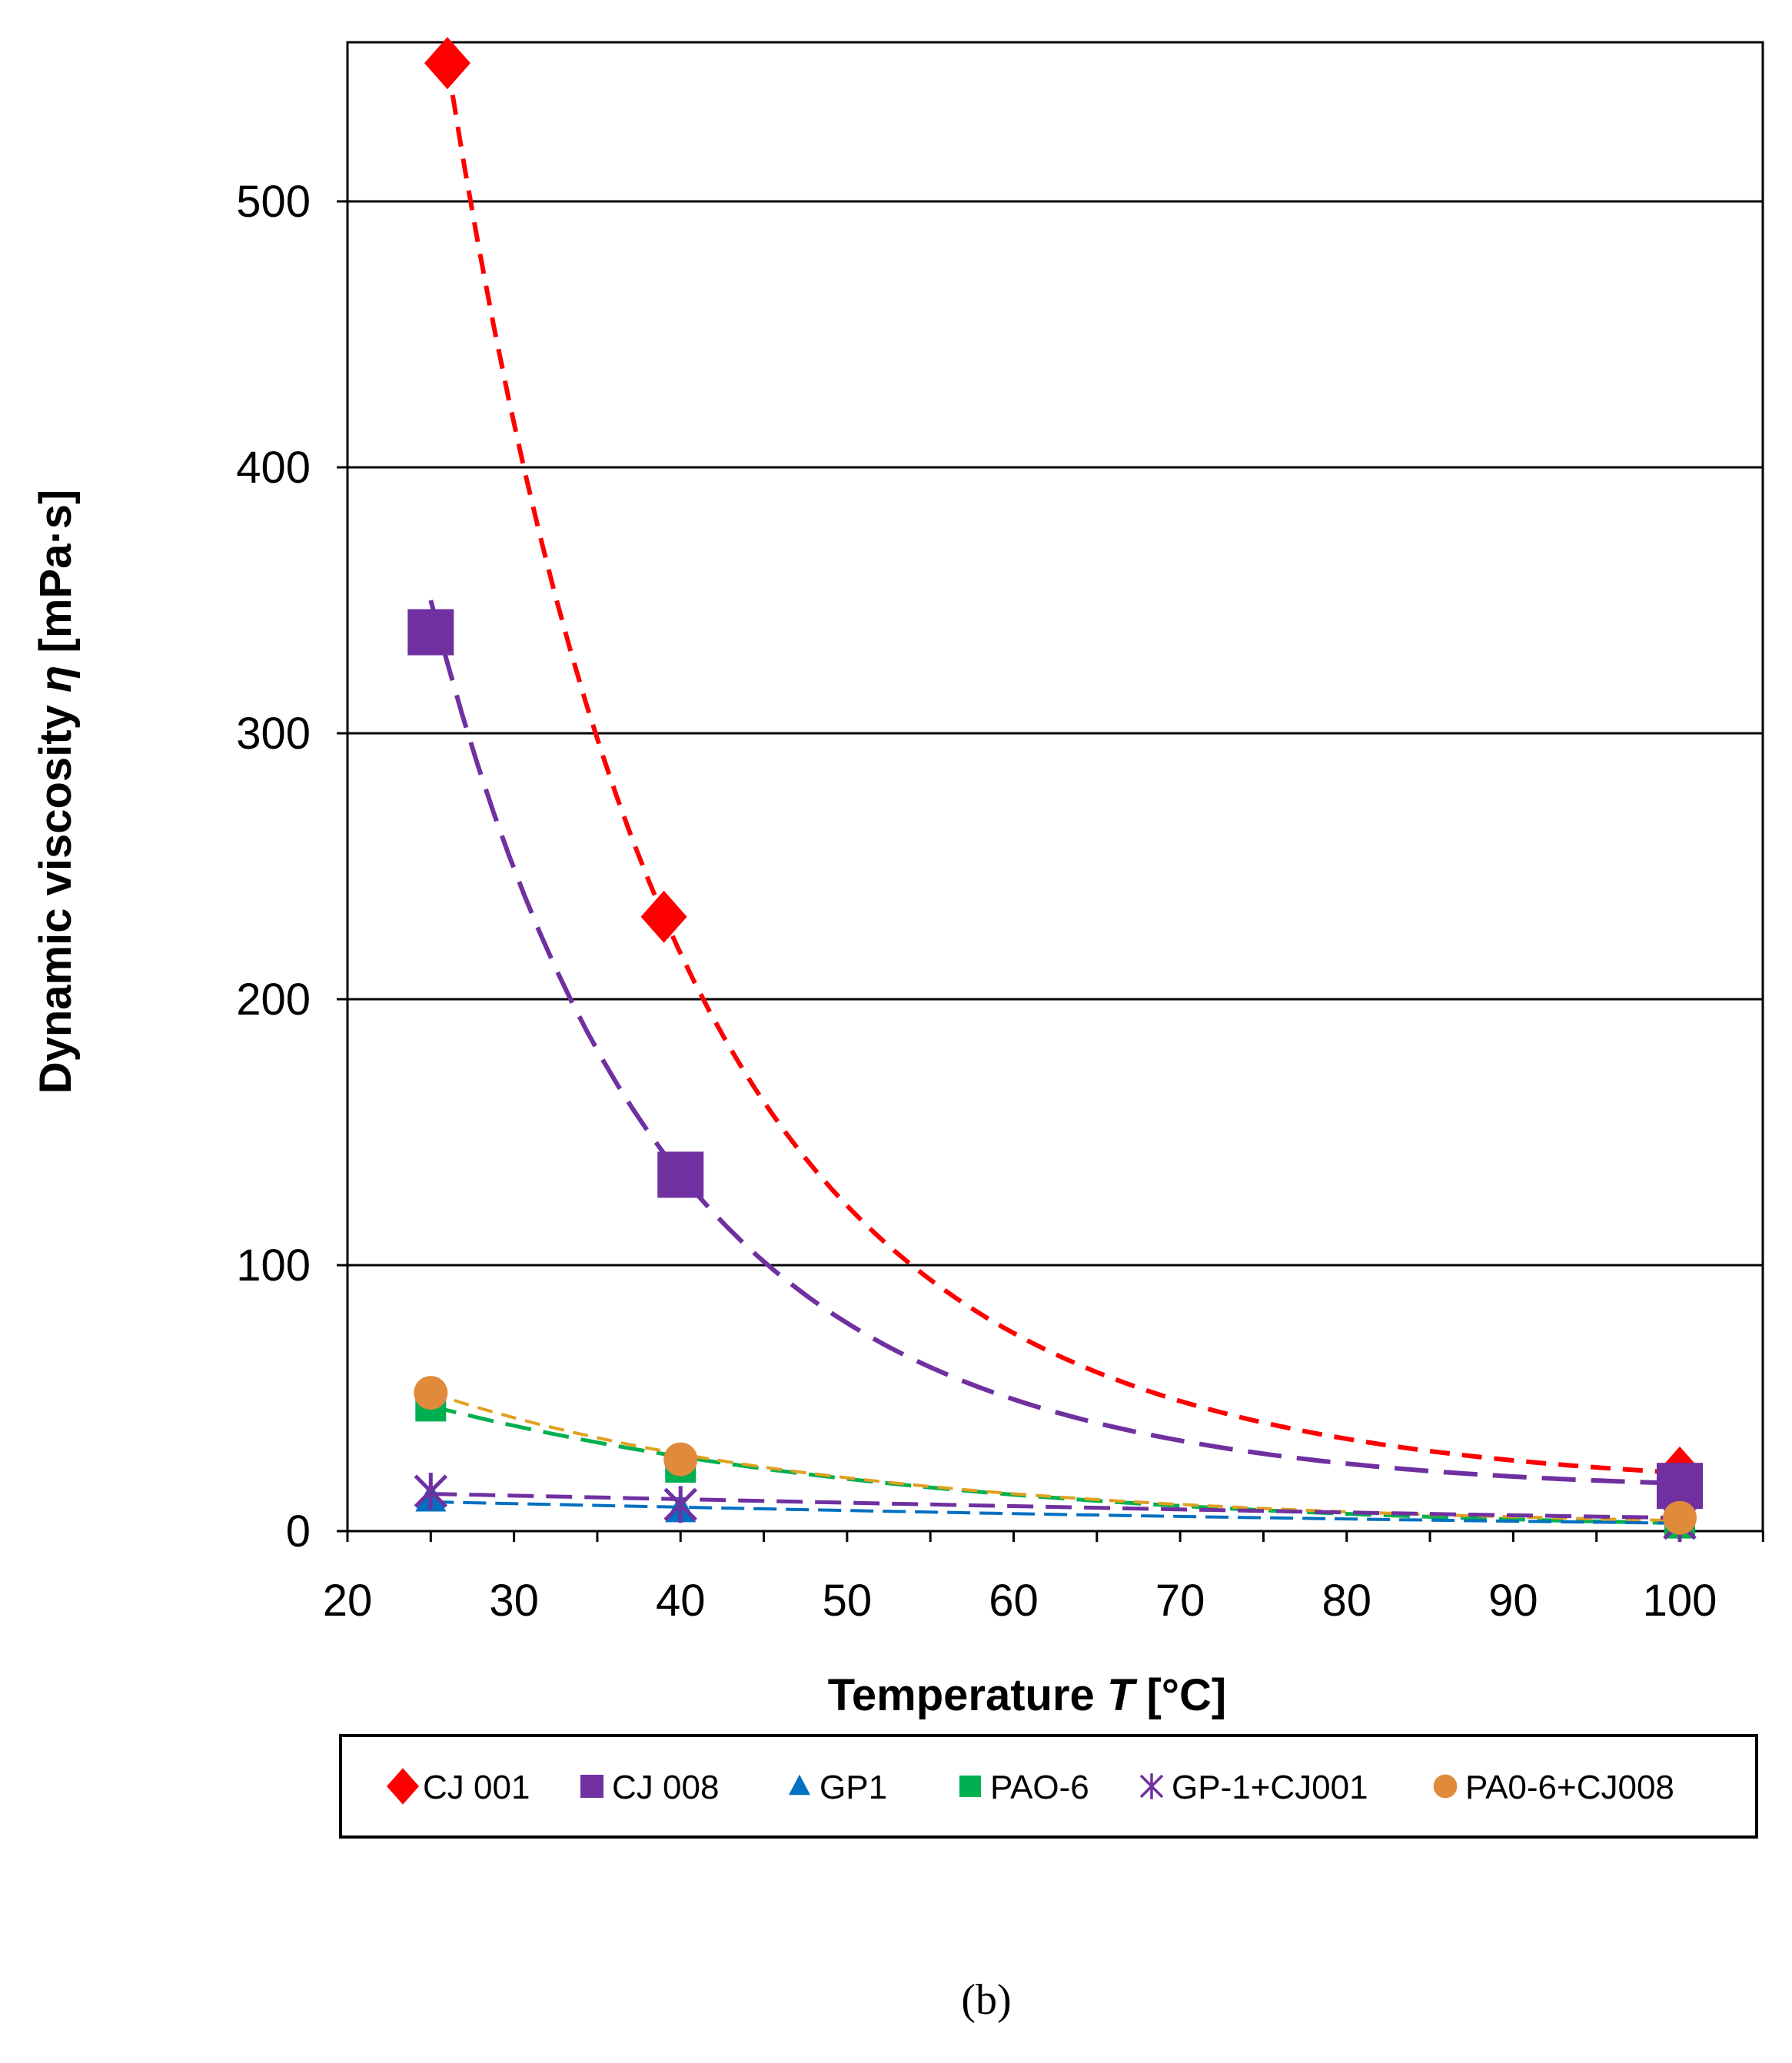  What do you see at coordinates (273, 1266) in the screenshot?
I see `y-tick-label: 100` at bounding box center [273, 1266].